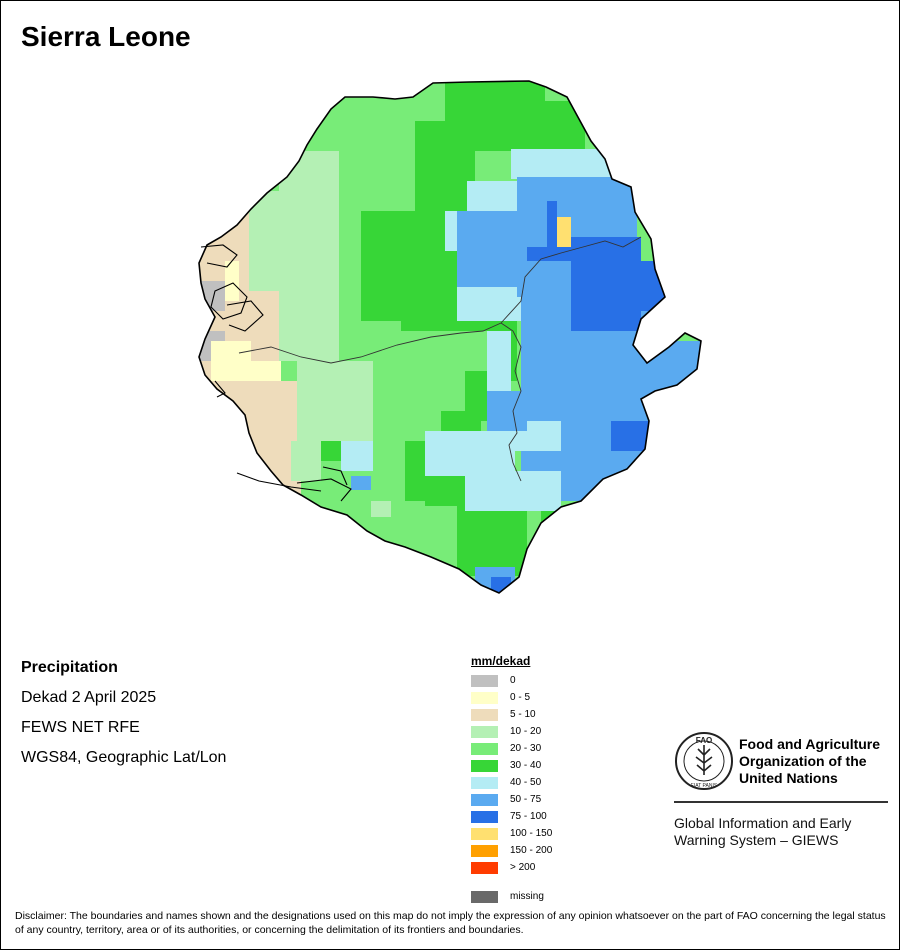  I want to click on legend-label: 50 - 75, so click(526, 799).